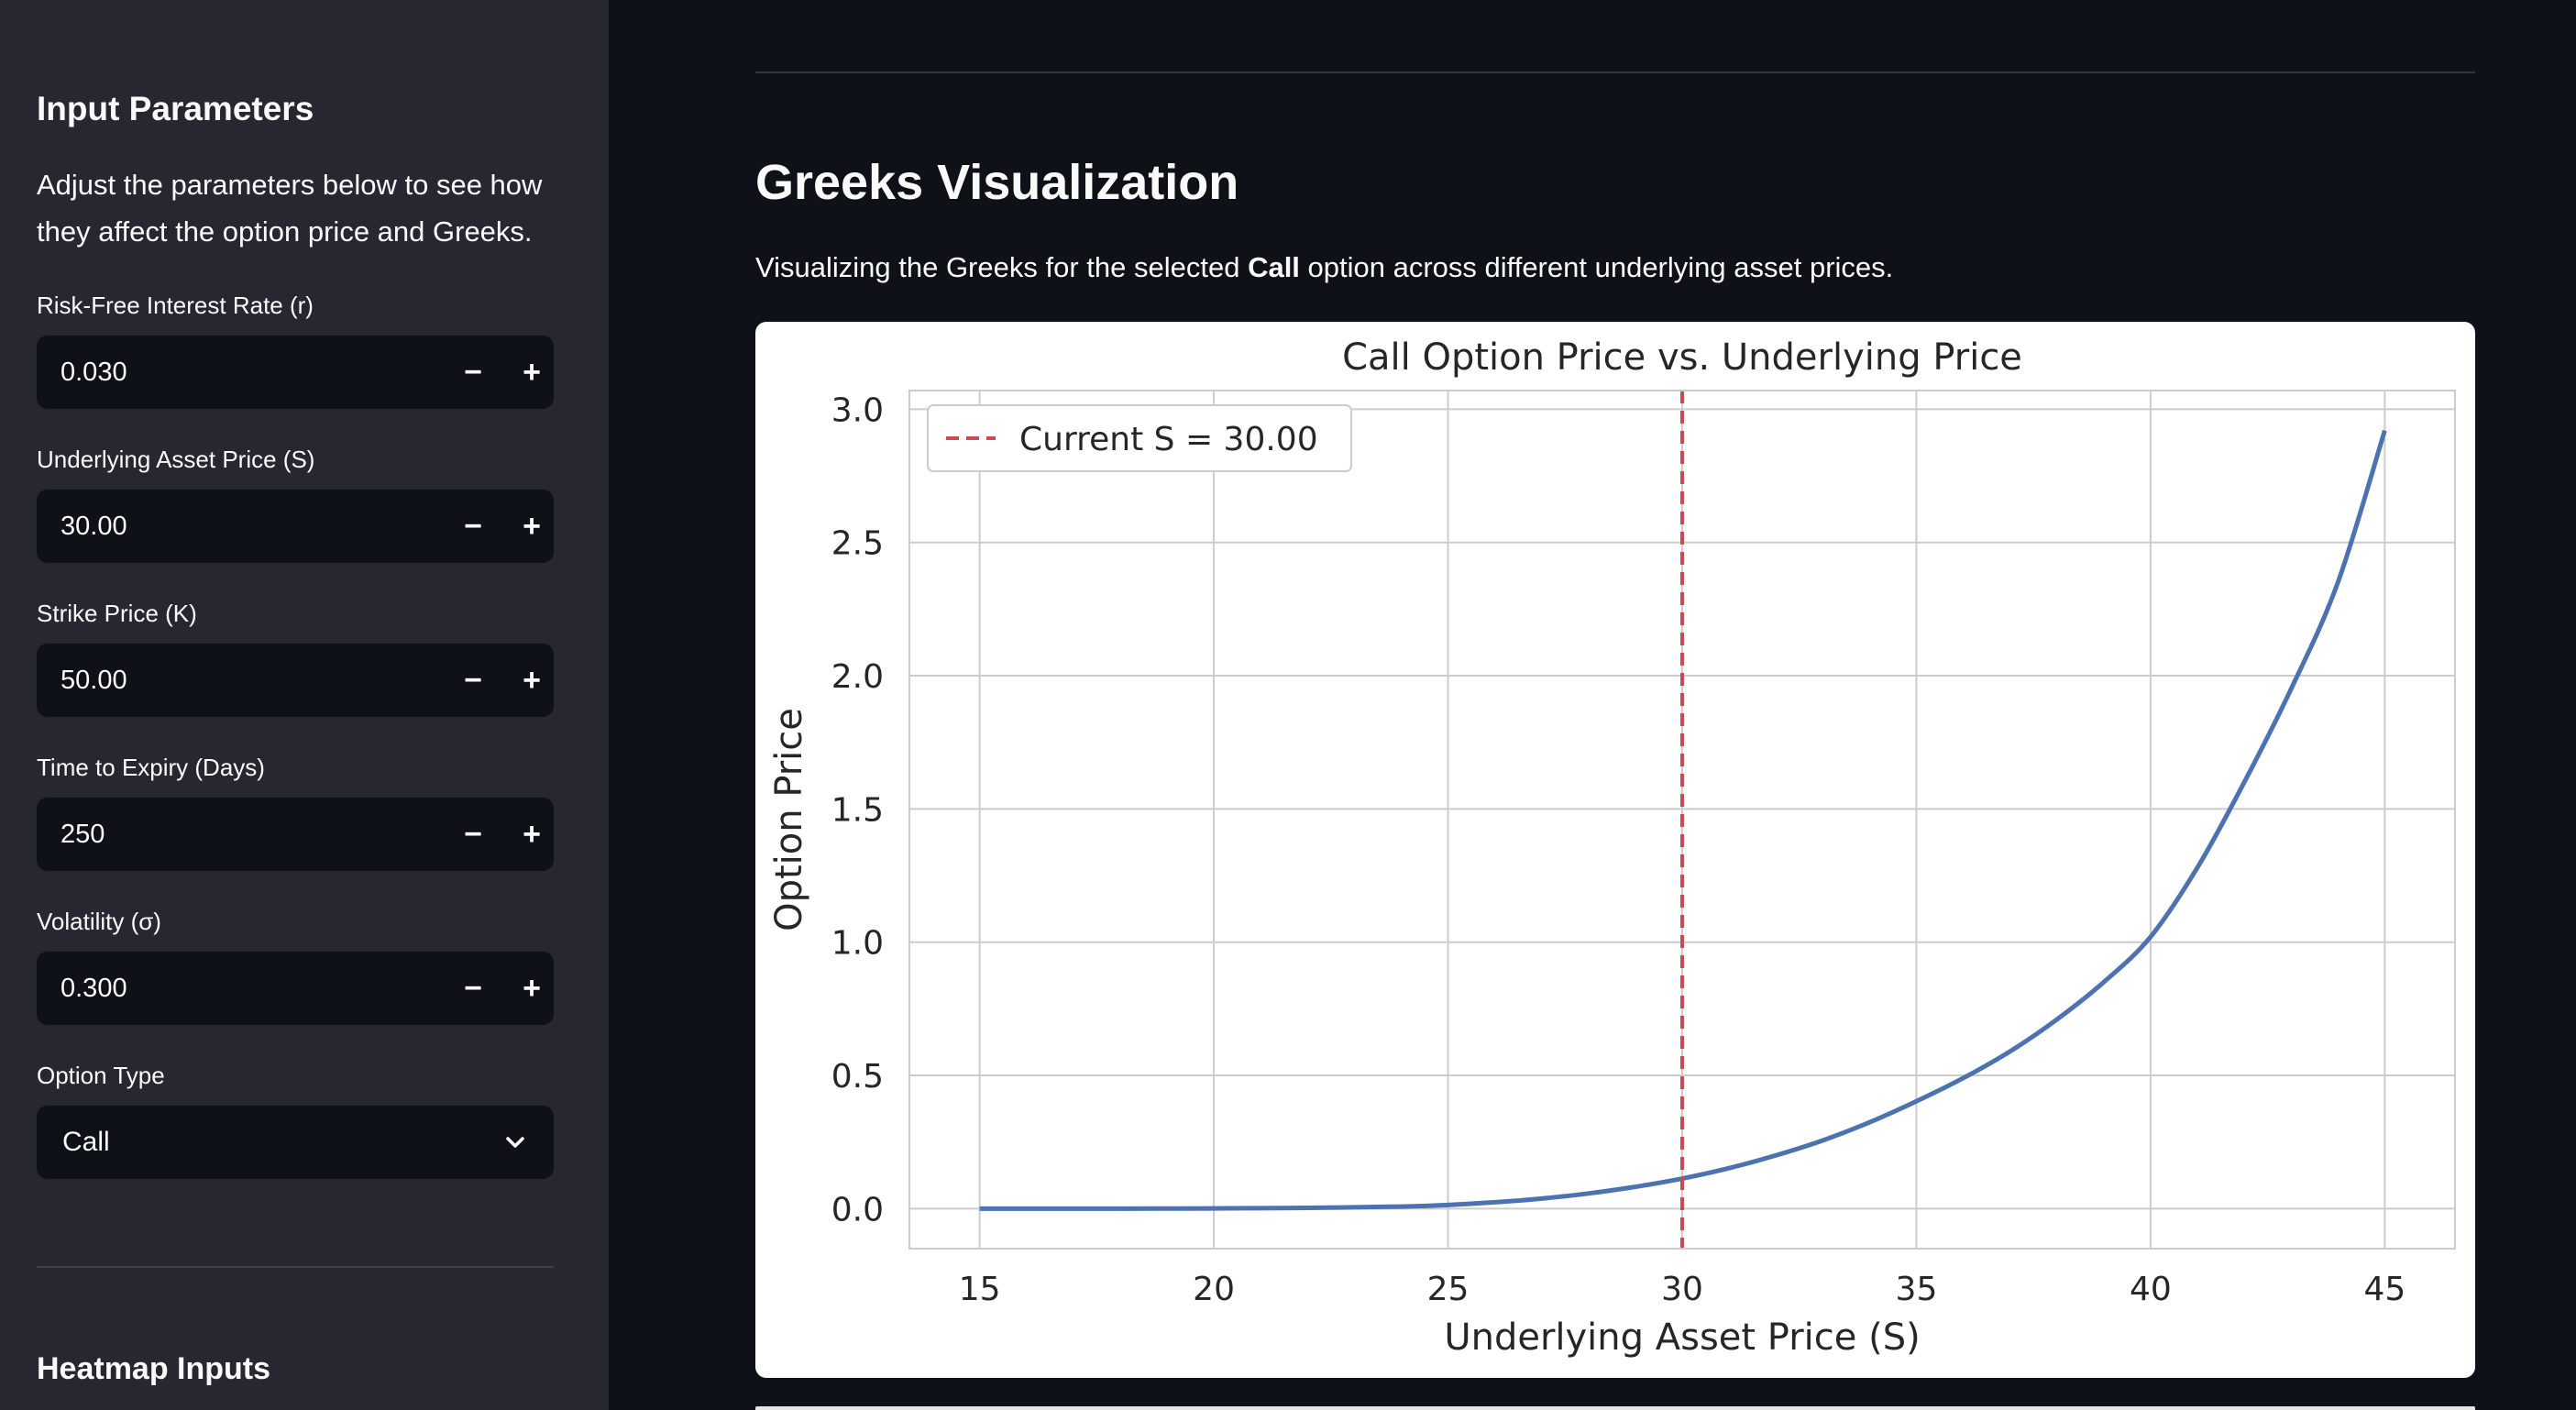  Describe the element at coordinates (94, 526) in the screenshot. I see `underlying-price-value: 30.00` at that location.